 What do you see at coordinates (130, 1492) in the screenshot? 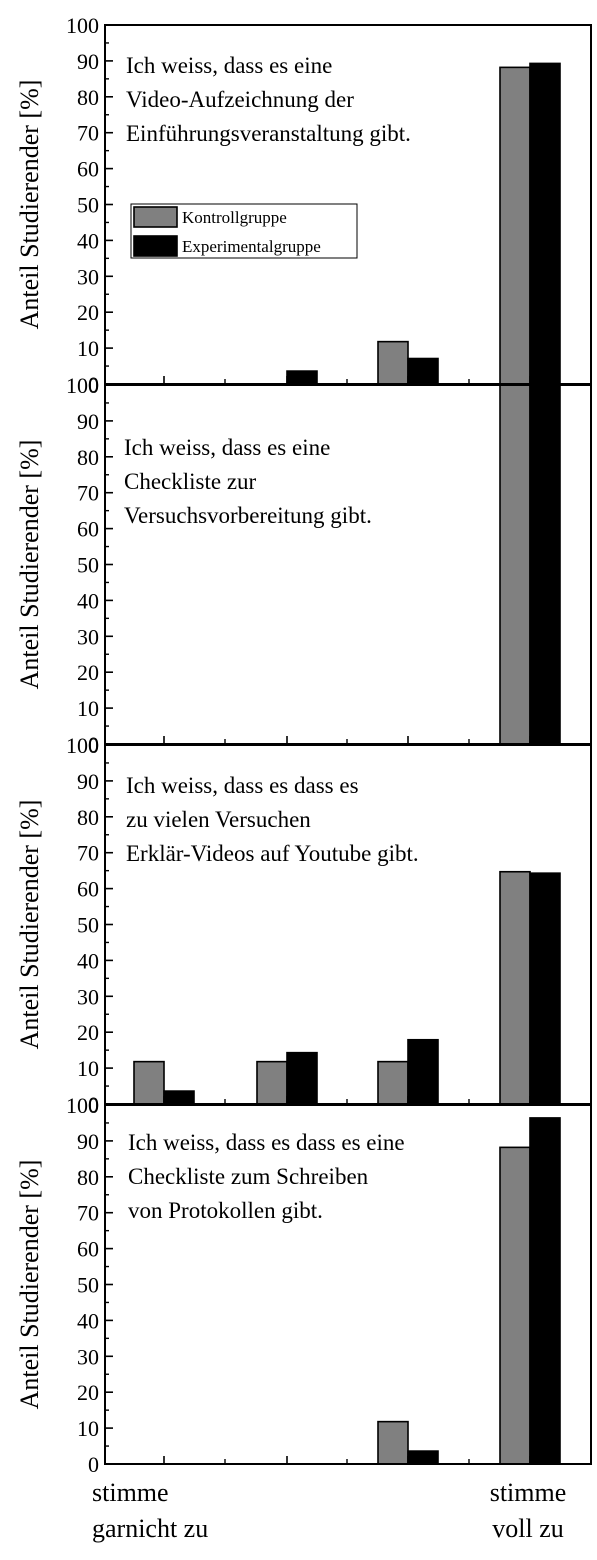
I see `x-label-left-line: stimme` at bounding box center [130, 1492].